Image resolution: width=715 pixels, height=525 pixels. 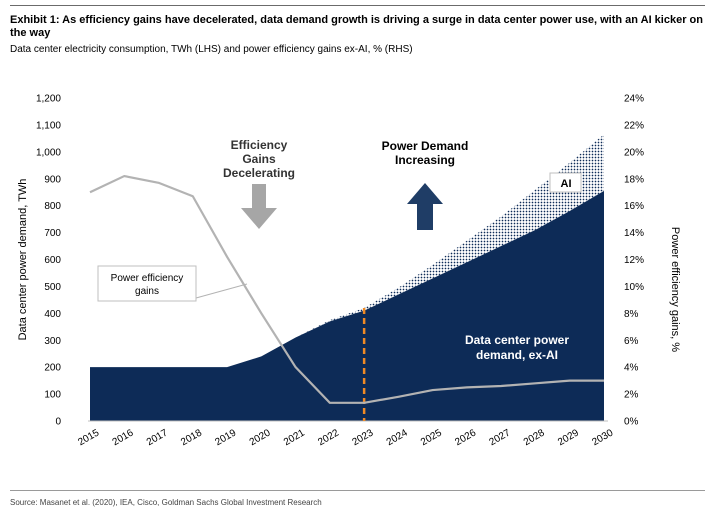 I want to click on y-right-tick-label: 2%, so click(x=631, y=395).